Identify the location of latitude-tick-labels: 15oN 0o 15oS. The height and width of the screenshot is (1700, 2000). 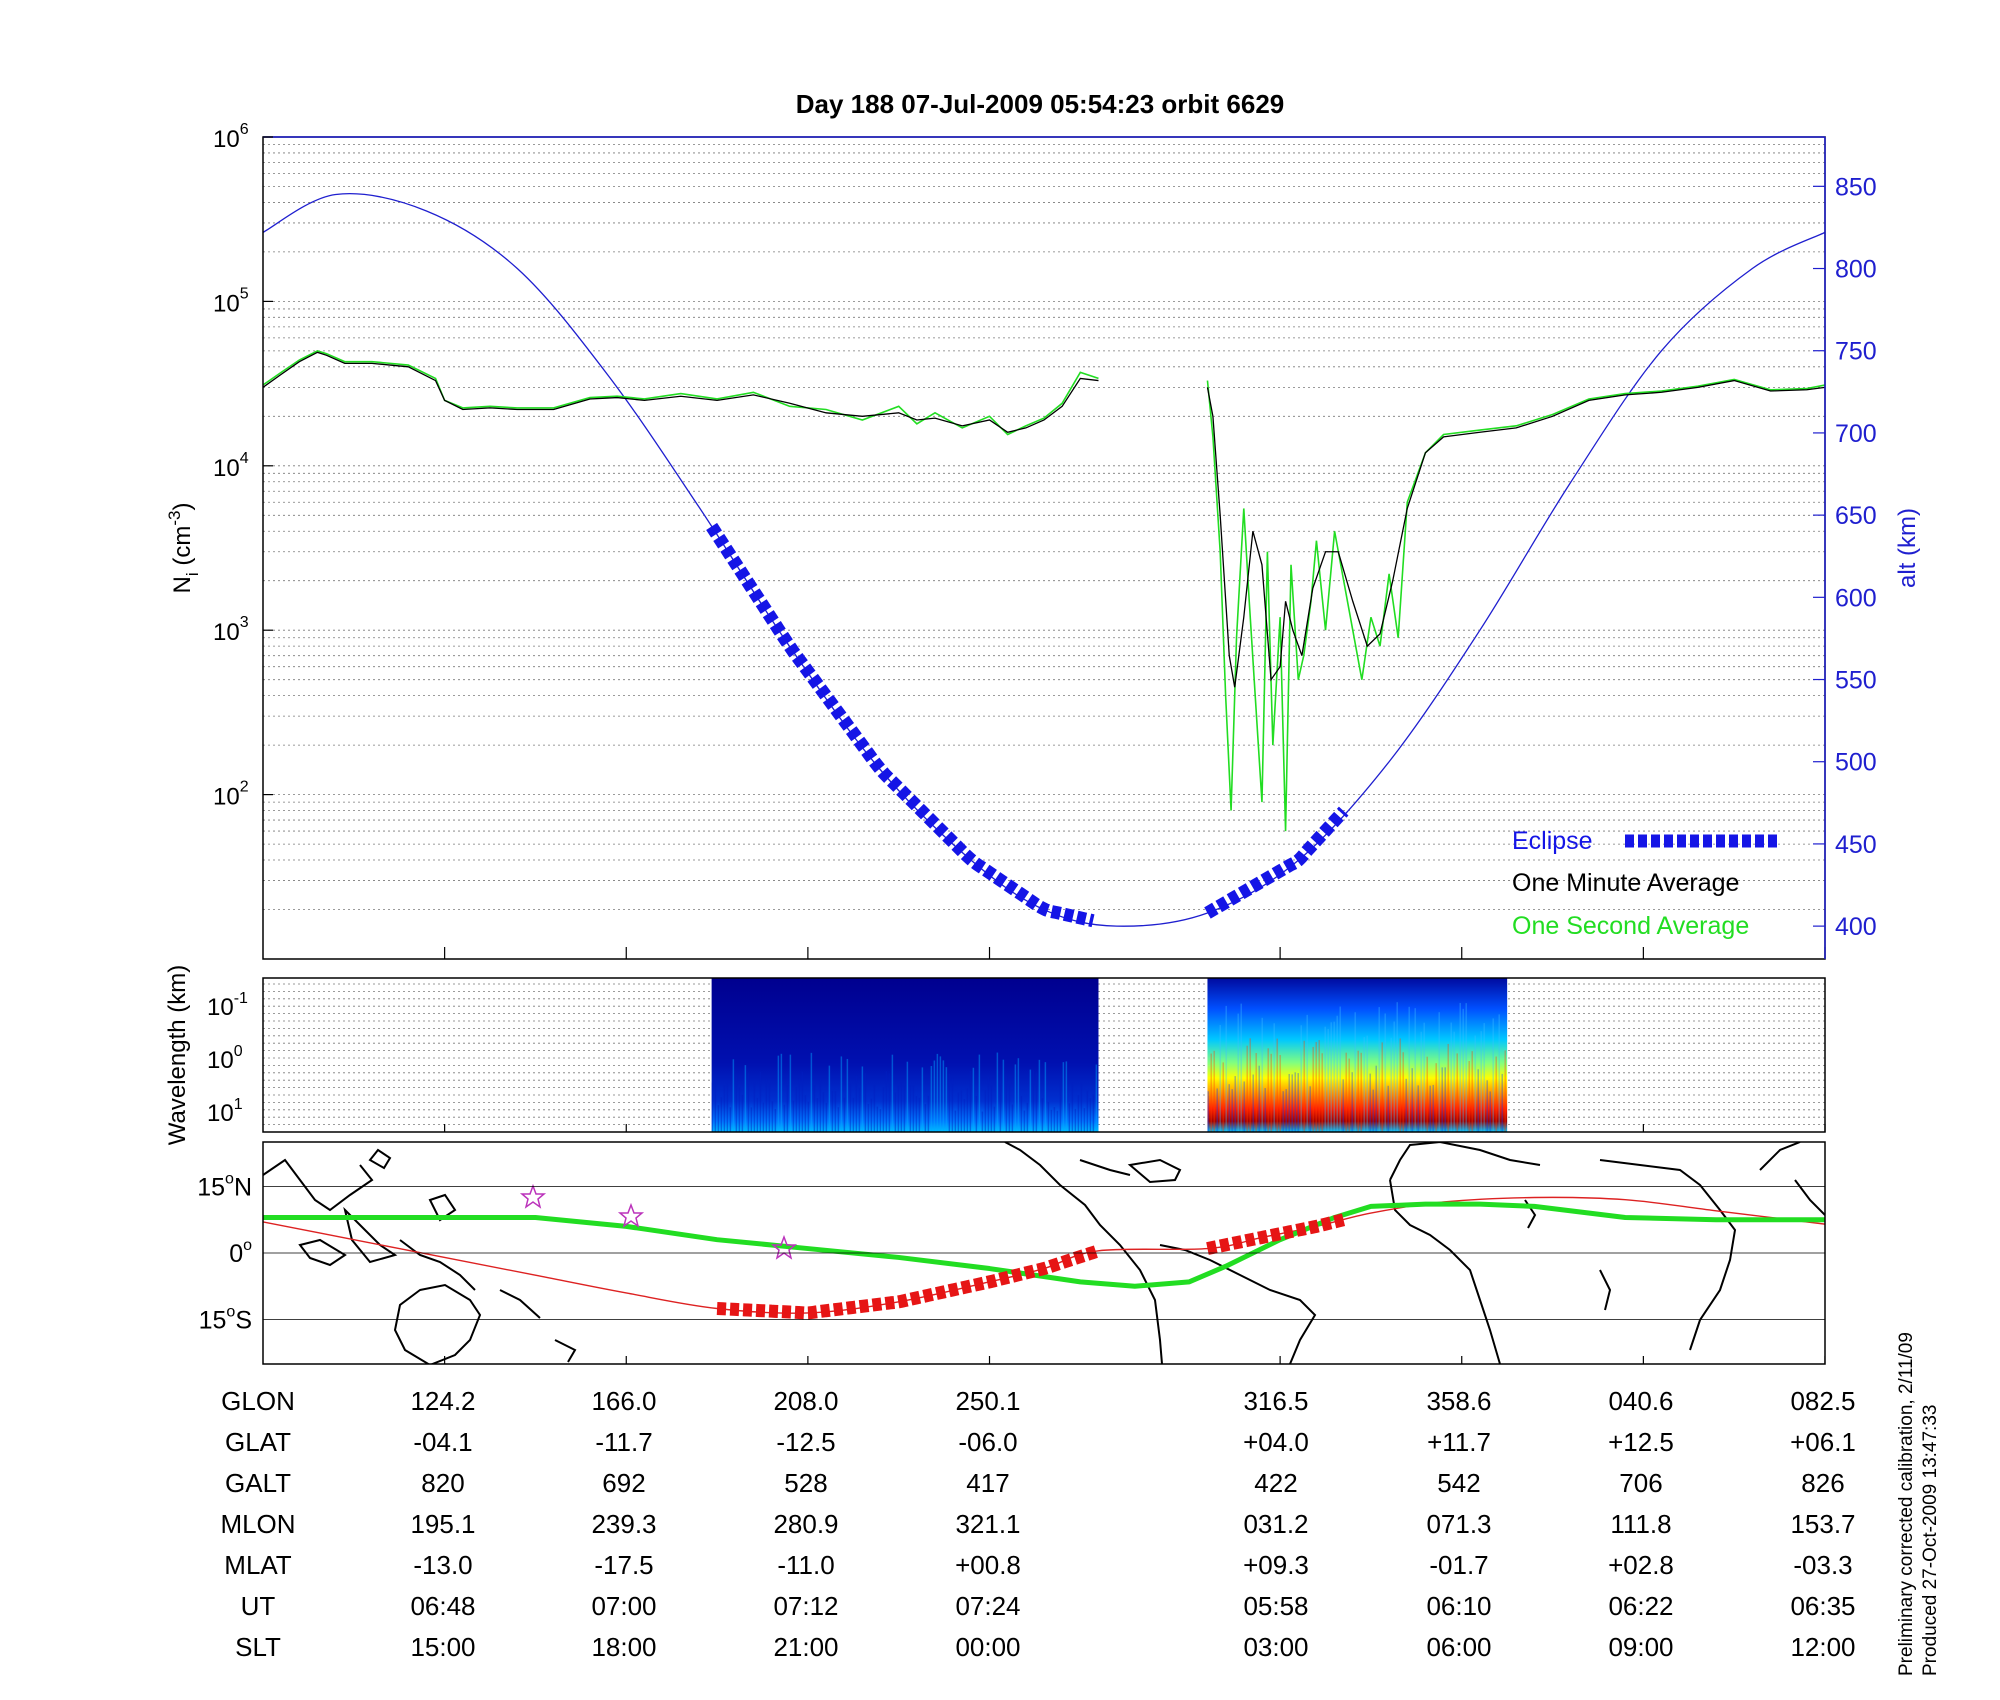
(1011, 1252).